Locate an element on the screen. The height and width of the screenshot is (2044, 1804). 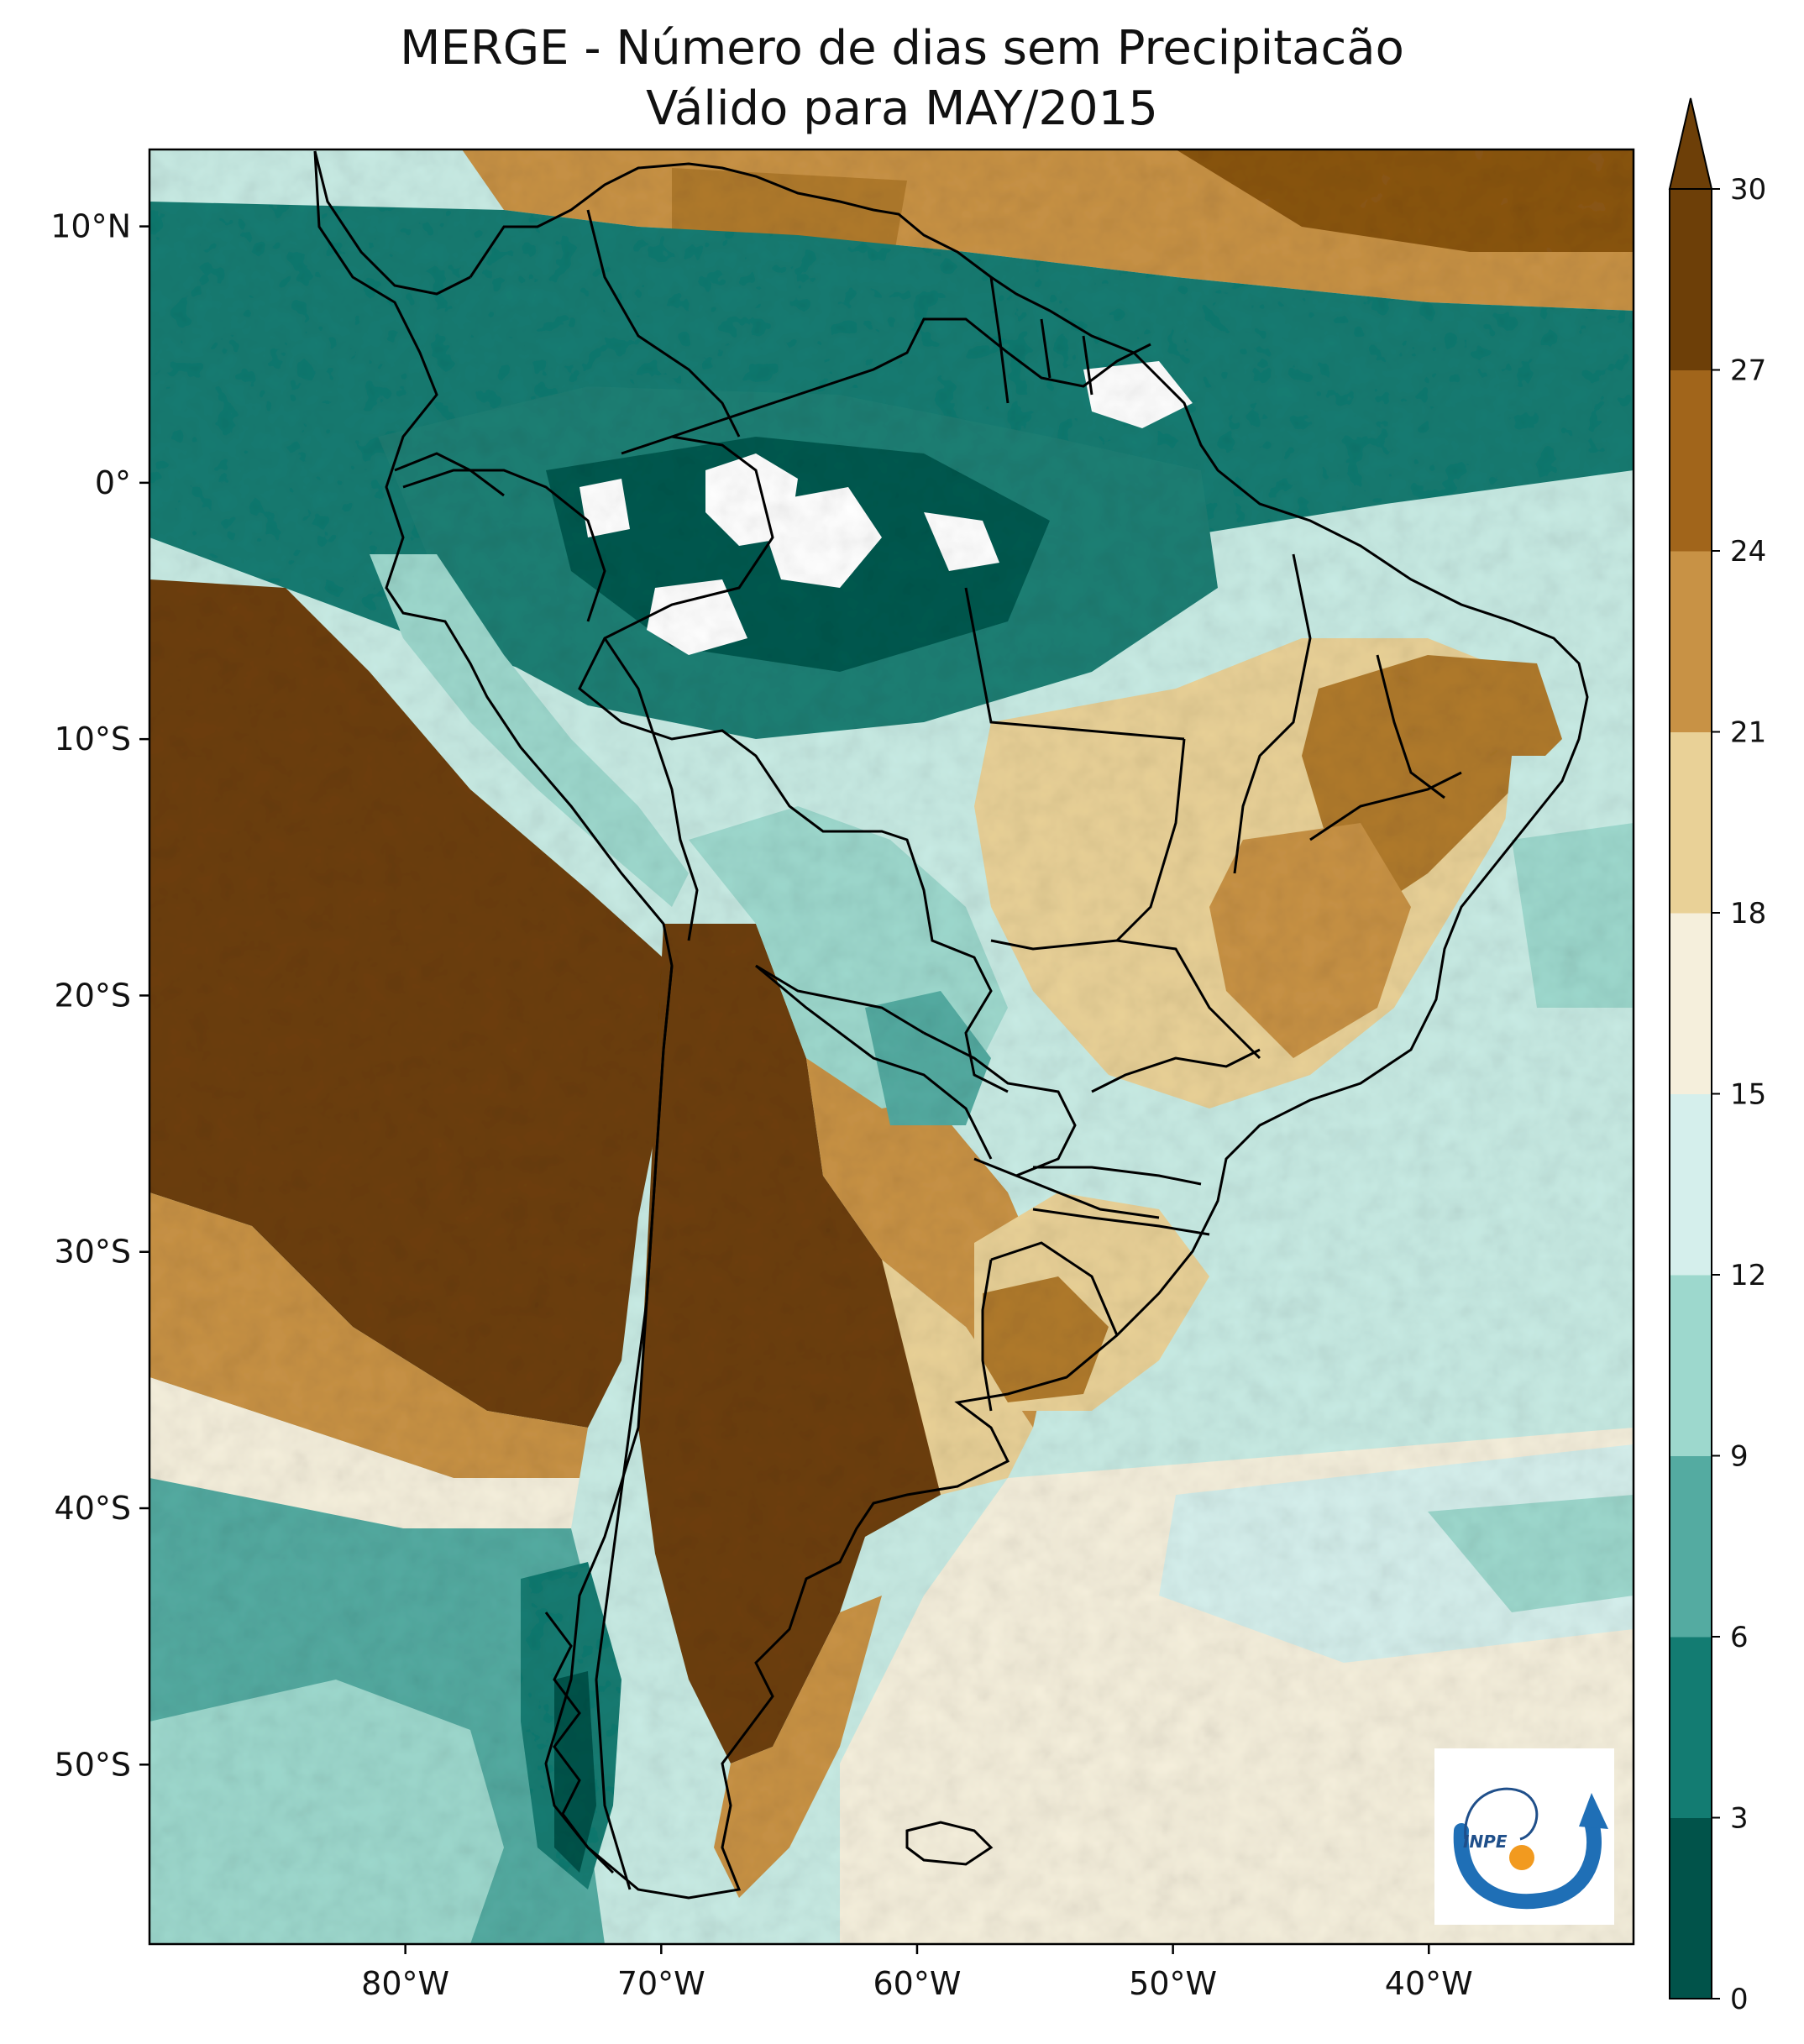
field-fjords is located at coordinates (575, 1772).